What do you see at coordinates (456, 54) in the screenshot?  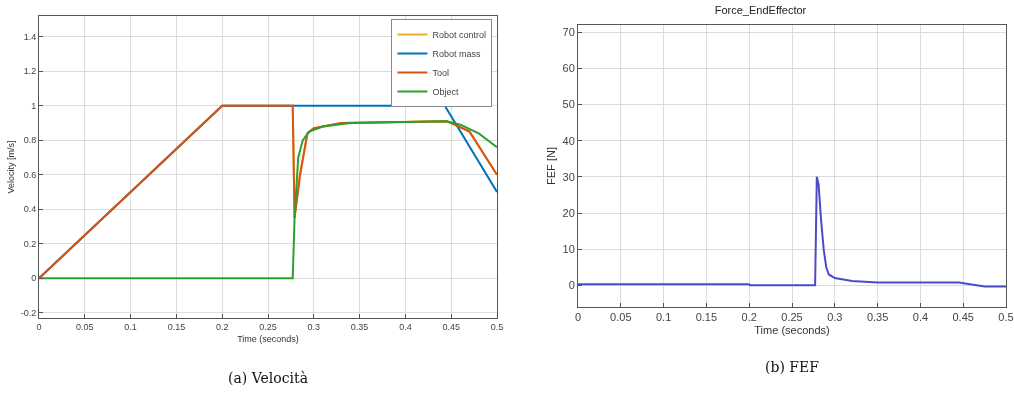 I see `legend-label: Robot mass` at bounding box center [456, 54].